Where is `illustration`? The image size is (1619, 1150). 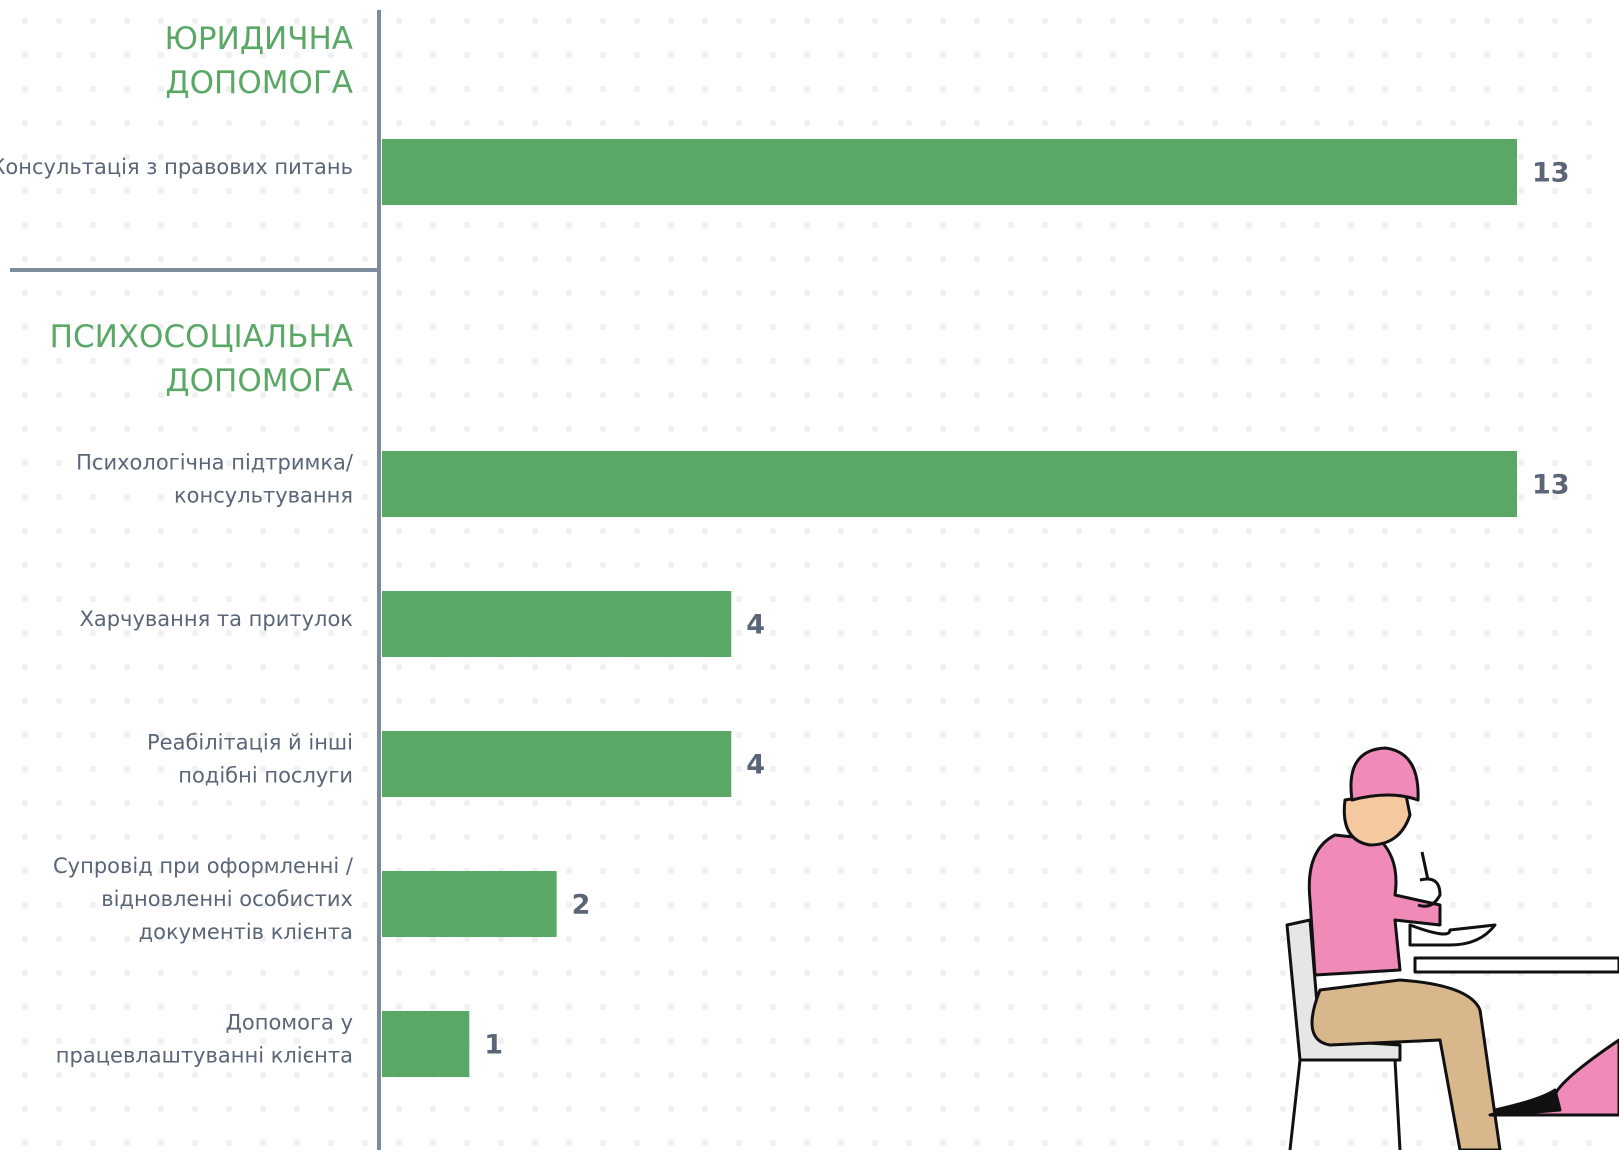 illustration is located at coordinates (1452, 948).